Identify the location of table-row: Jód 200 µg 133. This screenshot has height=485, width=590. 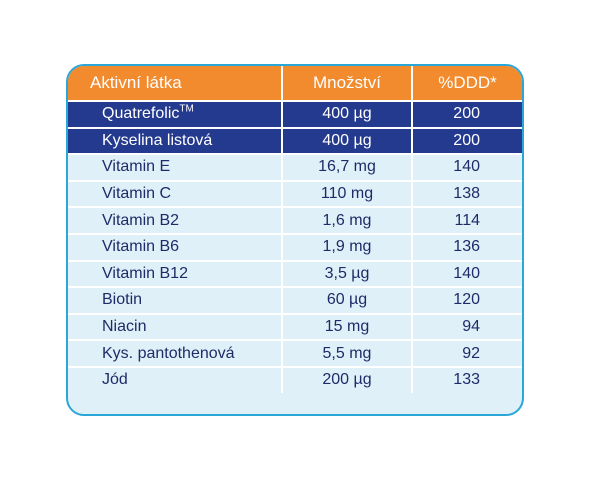
(295, 379).